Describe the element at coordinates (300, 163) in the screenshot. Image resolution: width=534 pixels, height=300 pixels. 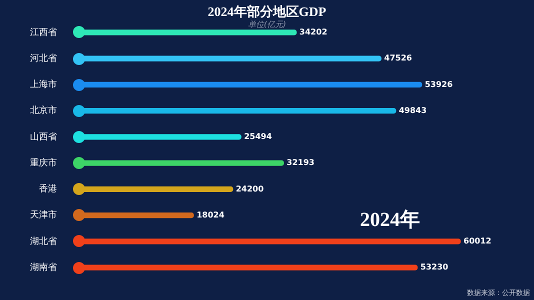
I see `data-label: 32193` at that location.